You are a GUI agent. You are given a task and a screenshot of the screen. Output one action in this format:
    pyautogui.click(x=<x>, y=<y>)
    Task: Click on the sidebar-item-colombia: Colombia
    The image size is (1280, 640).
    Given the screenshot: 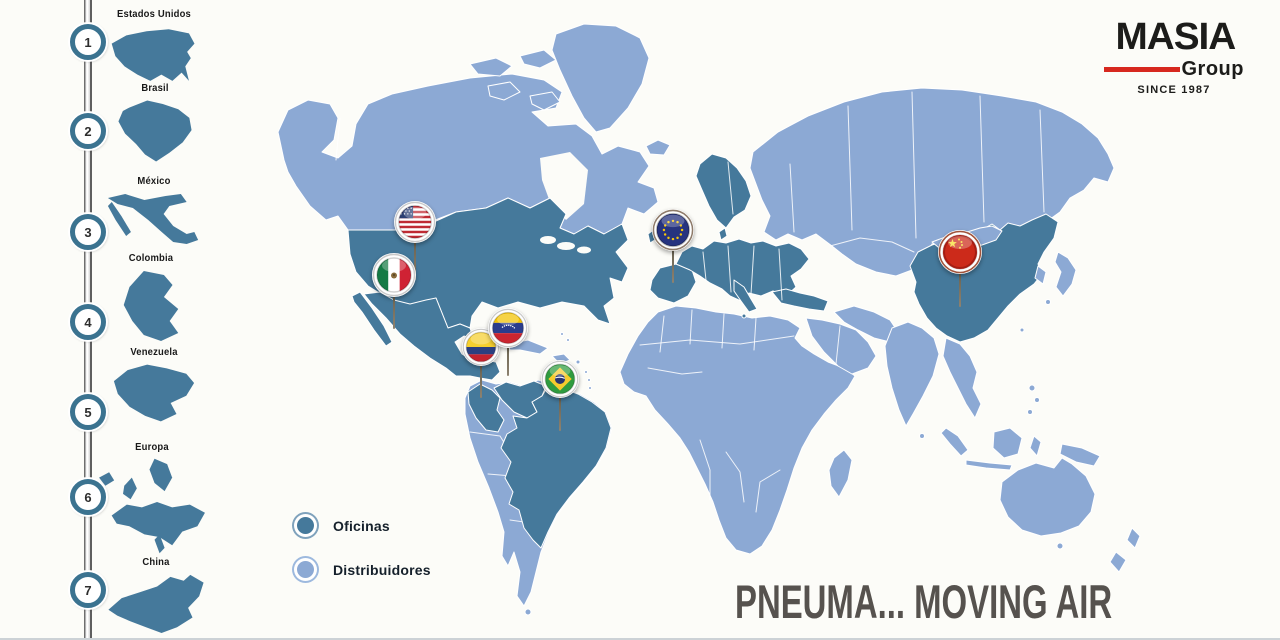 What is the action you would take?
    pyautogui.click(x=151, y=298)
    